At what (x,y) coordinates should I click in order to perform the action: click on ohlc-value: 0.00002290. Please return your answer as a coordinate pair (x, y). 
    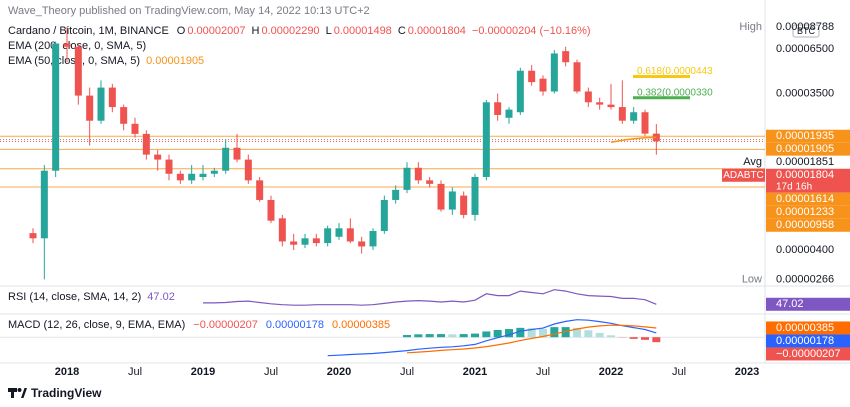
    Looking at the image, I should click on (290, 31).